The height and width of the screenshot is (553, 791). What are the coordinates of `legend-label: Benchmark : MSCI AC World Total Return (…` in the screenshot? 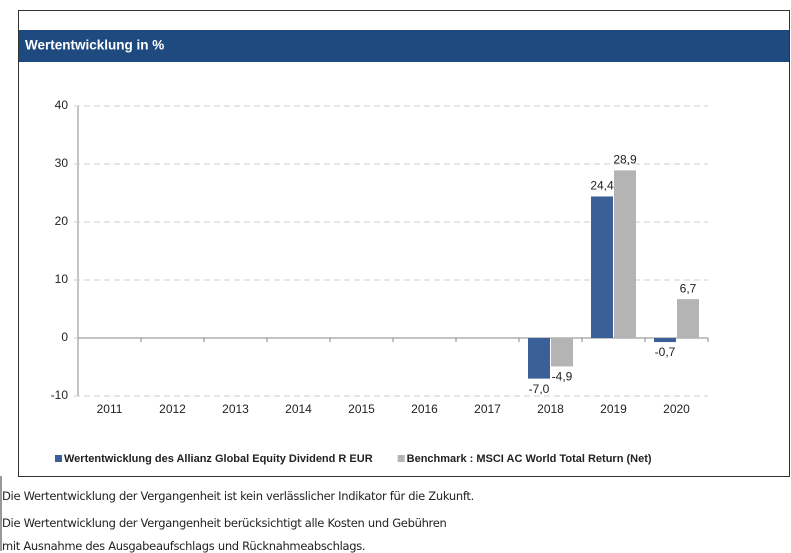 It's located at (529, 459).